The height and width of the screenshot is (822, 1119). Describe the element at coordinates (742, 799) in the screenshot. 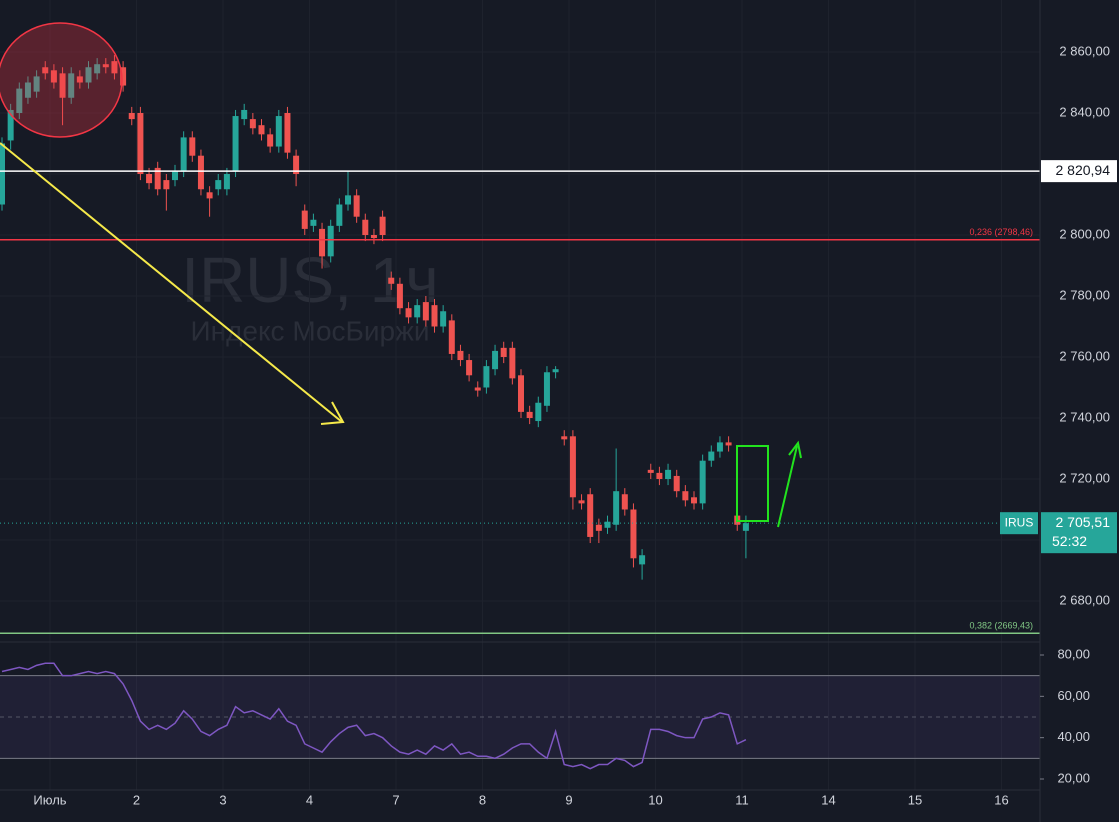

I see `x-tick-label: 11` at that location.